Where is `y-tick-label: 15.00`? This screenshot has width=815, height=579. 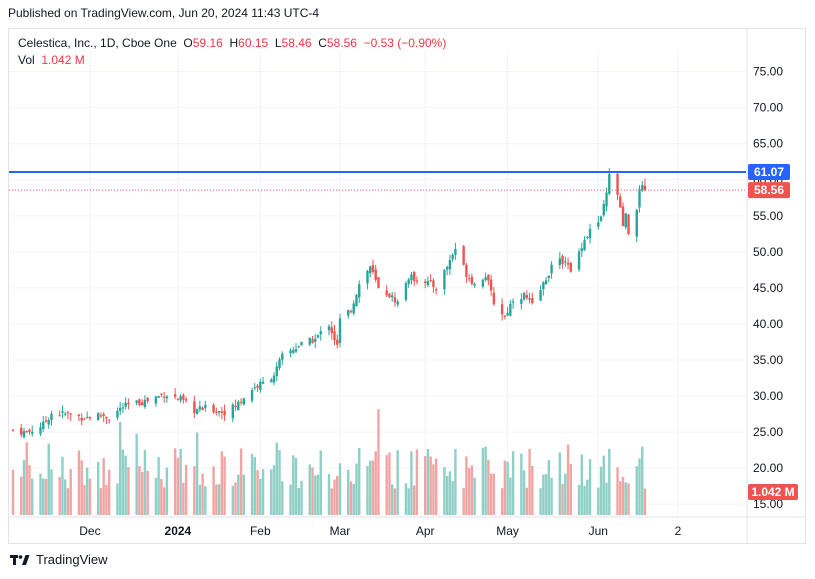 y-tick-label: 15.00 is located at coordinates (768, 504).